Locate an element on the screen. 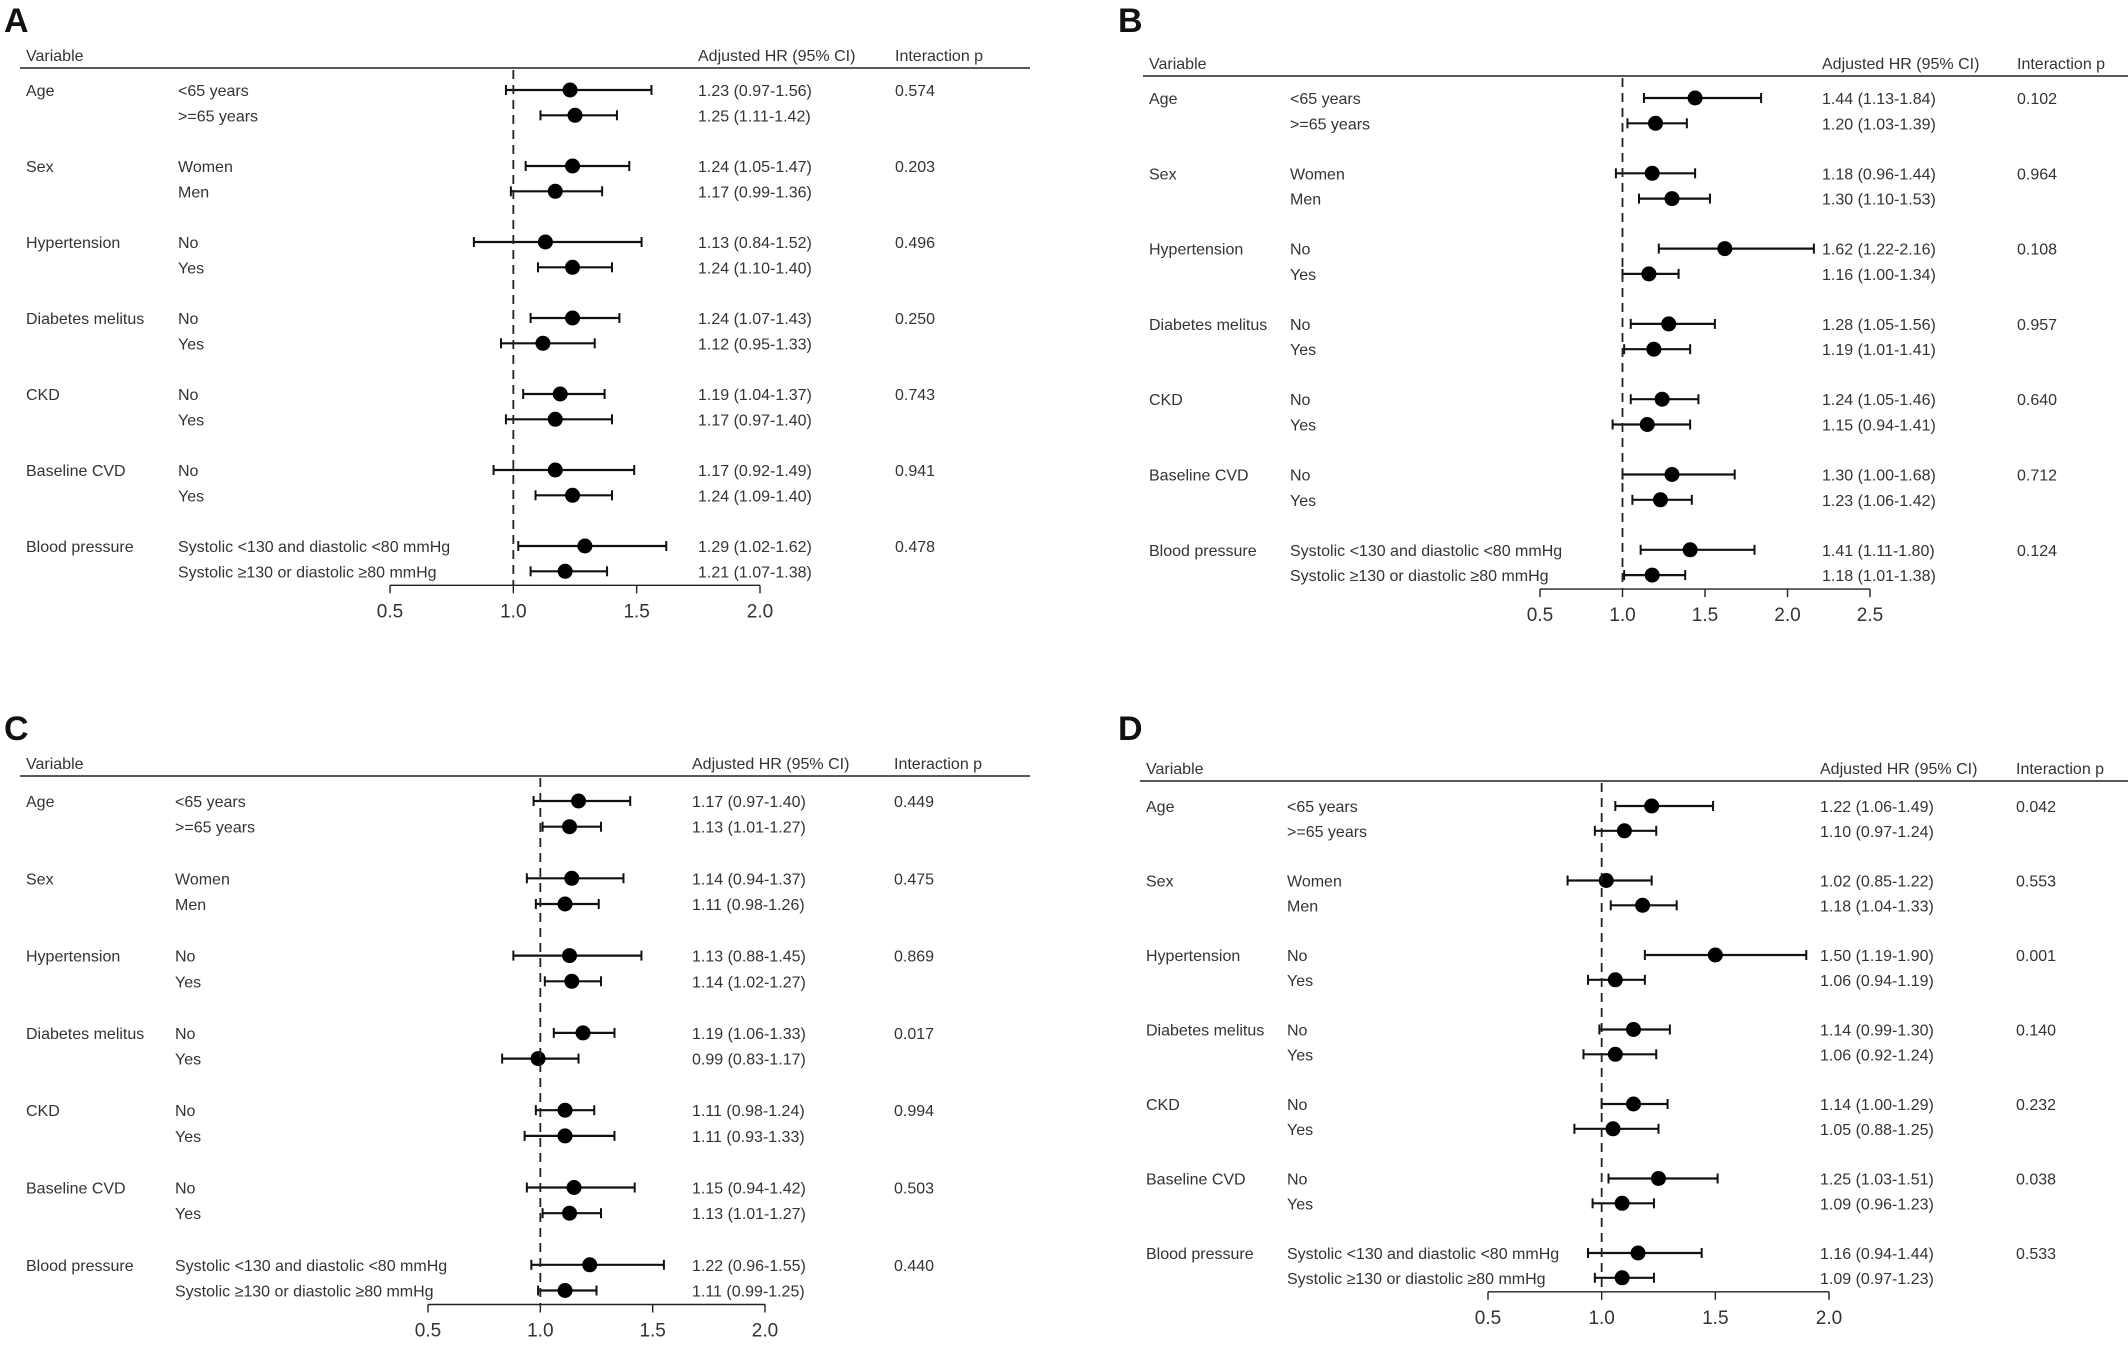  interaction-p-value: 0.941 is located at coordinates (915, 471).